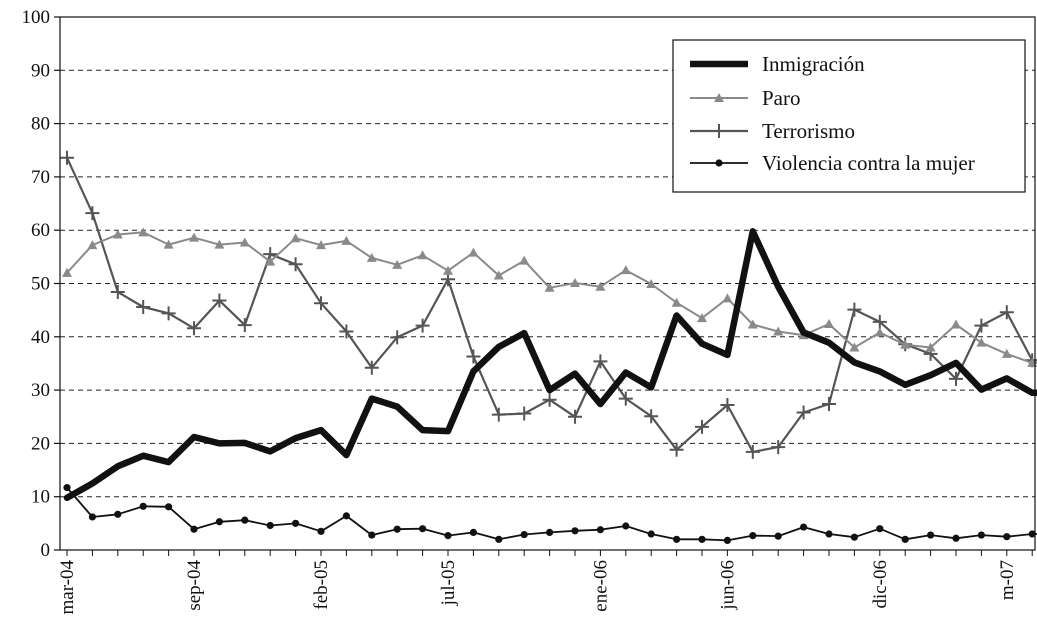  I want to click on y-tick-label: 60, so click(40, 230).